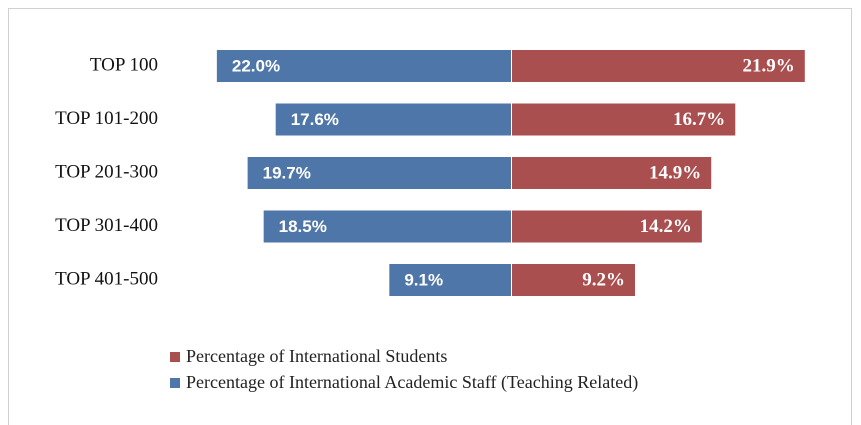  I want to click on category-label: TOP 401-500, so click(106, 278).